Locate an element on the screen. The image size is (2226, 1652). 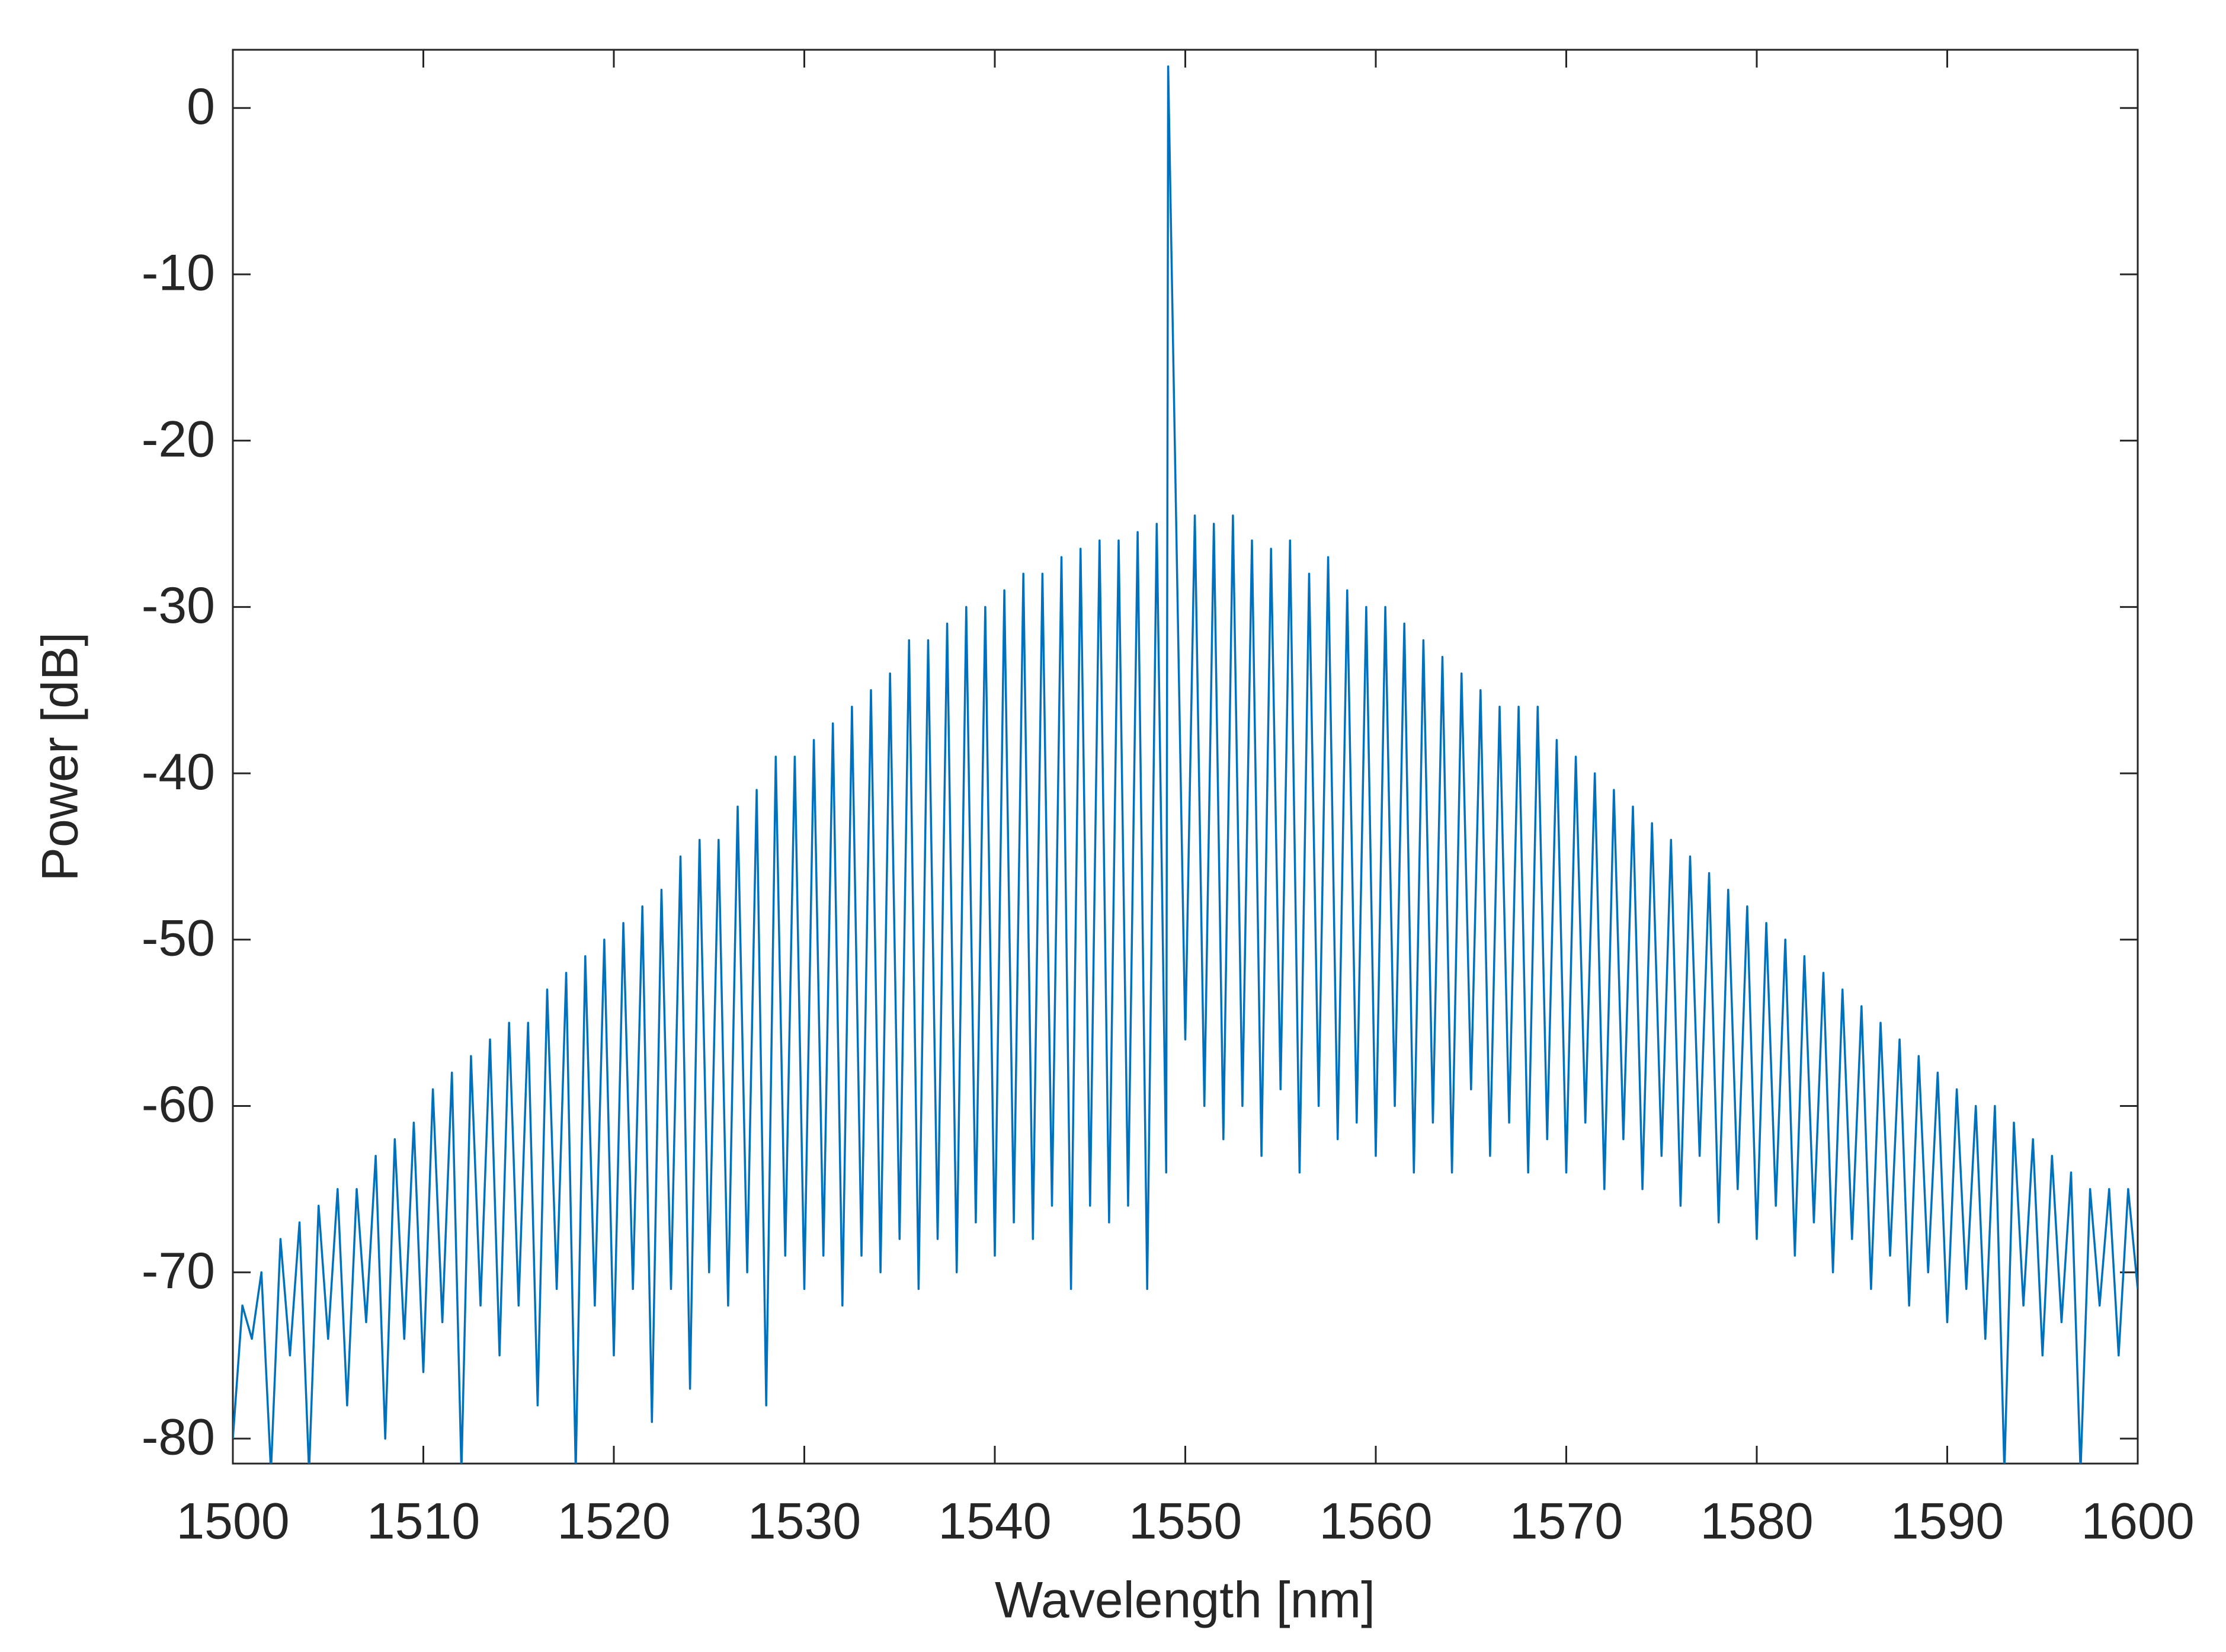
y-tick-label: -60 is located at coordinates (178, 1104).